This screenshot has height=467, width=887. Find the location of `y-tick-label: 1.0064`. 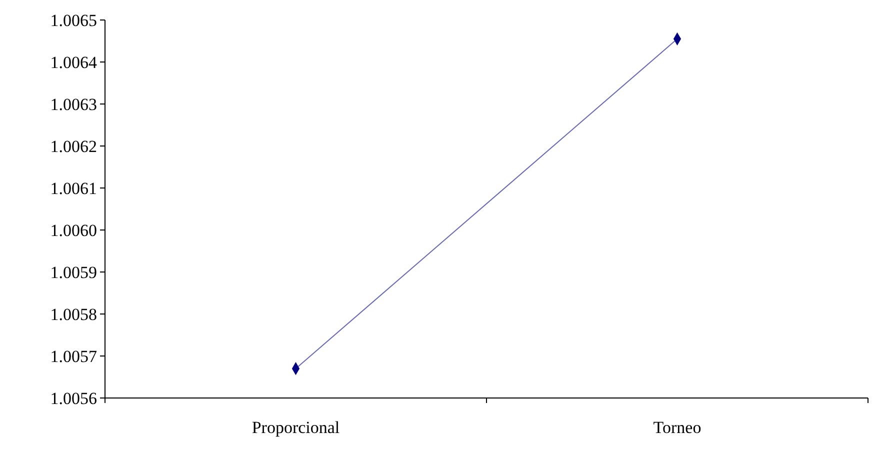

y-tick-label: 1.0064 is located at coordinates (74, 62).